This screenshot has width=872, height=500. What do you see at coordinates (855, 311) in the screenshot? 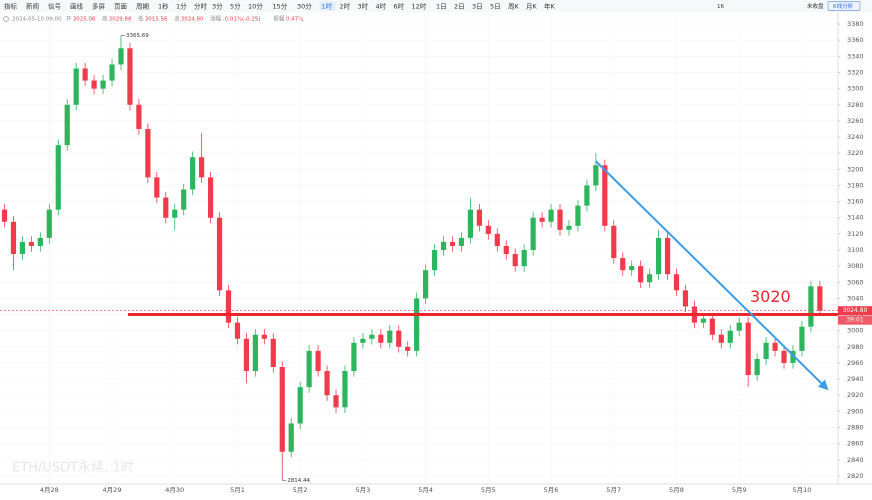
I see `last-price-box` at bounding box center [855, 311].